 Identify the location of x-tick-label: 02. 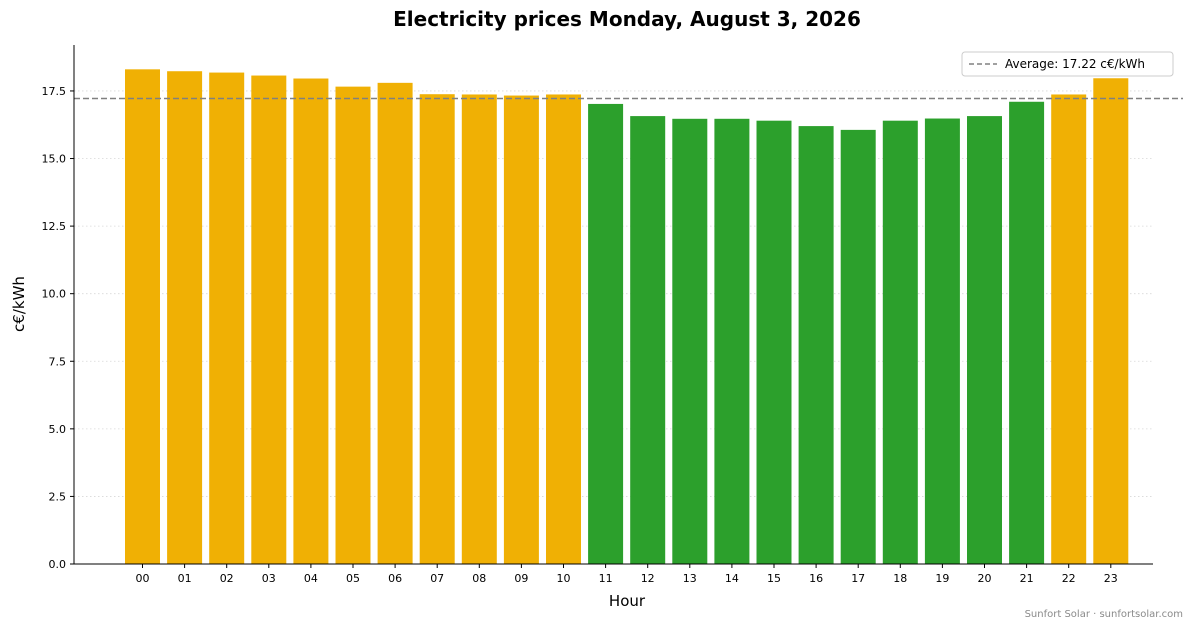
(227, 578).